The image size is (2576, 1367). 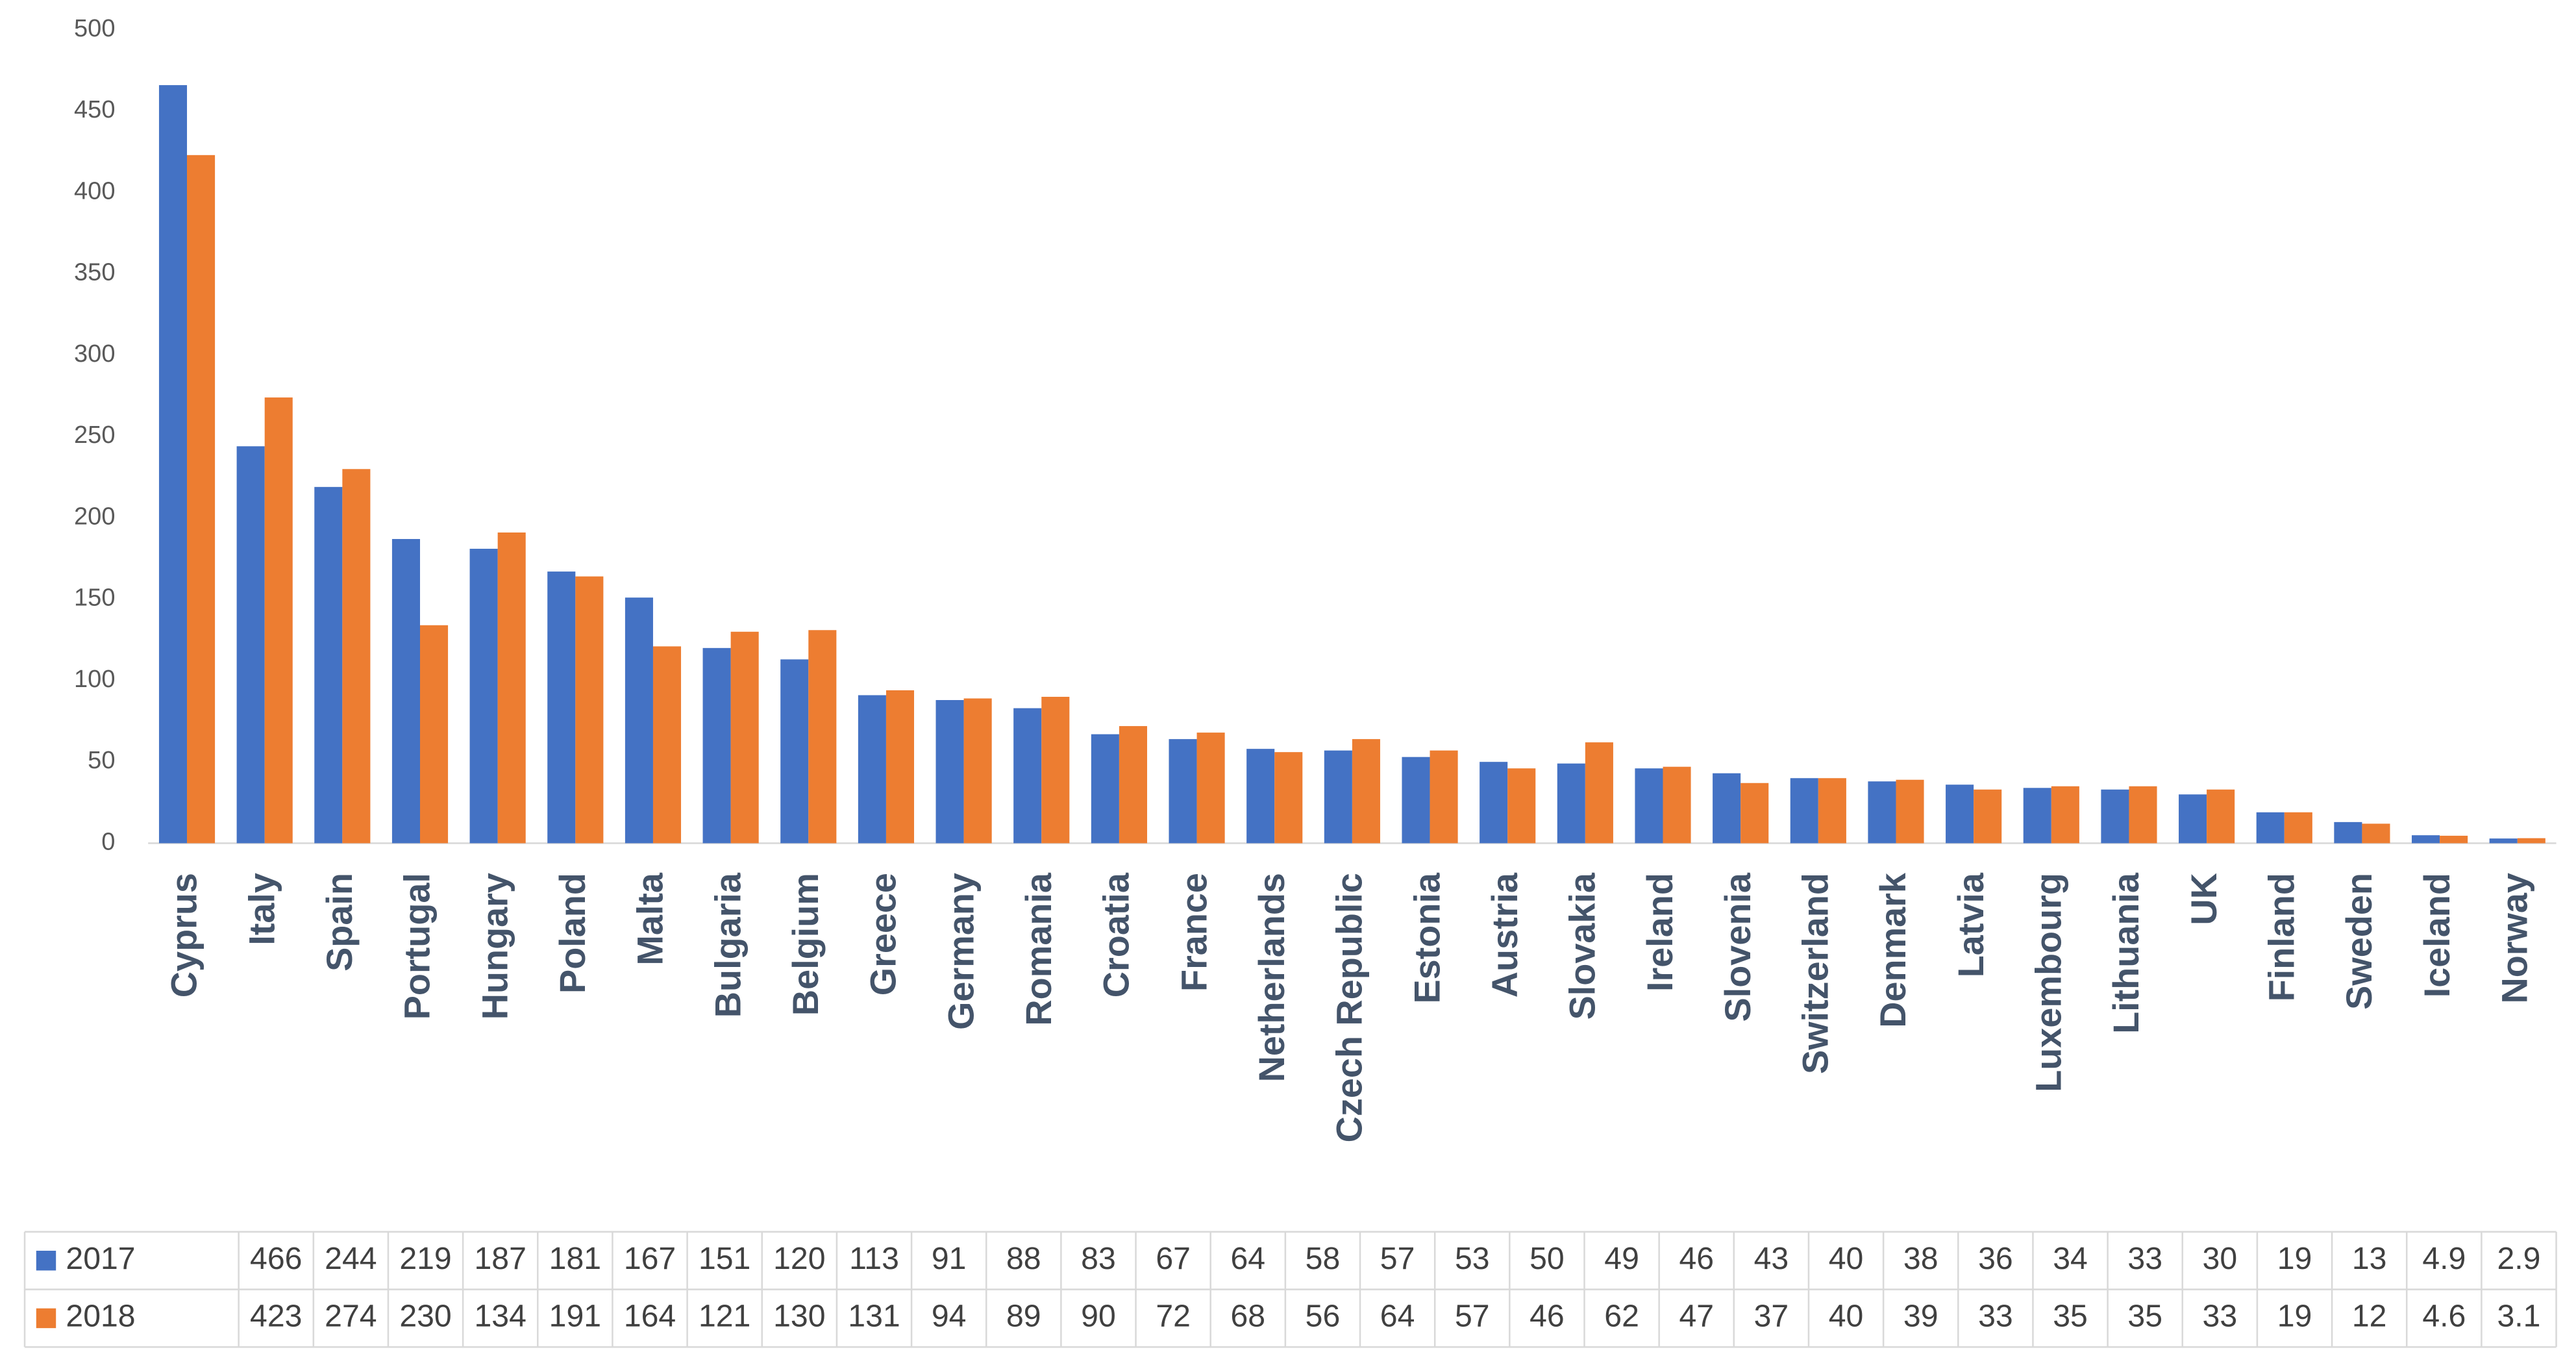 I want to click on x-tick-label: Netherlands, so click(x=1272, y=977).